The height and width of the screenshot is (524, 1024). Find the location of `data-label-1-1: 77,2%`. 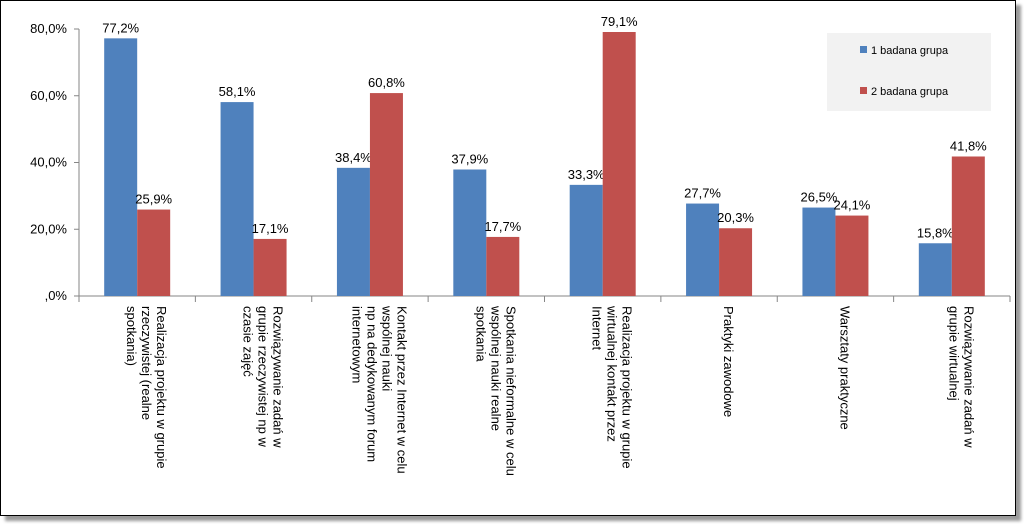

data-label-1-1: 77,2% is located at coordinates (120, 27).